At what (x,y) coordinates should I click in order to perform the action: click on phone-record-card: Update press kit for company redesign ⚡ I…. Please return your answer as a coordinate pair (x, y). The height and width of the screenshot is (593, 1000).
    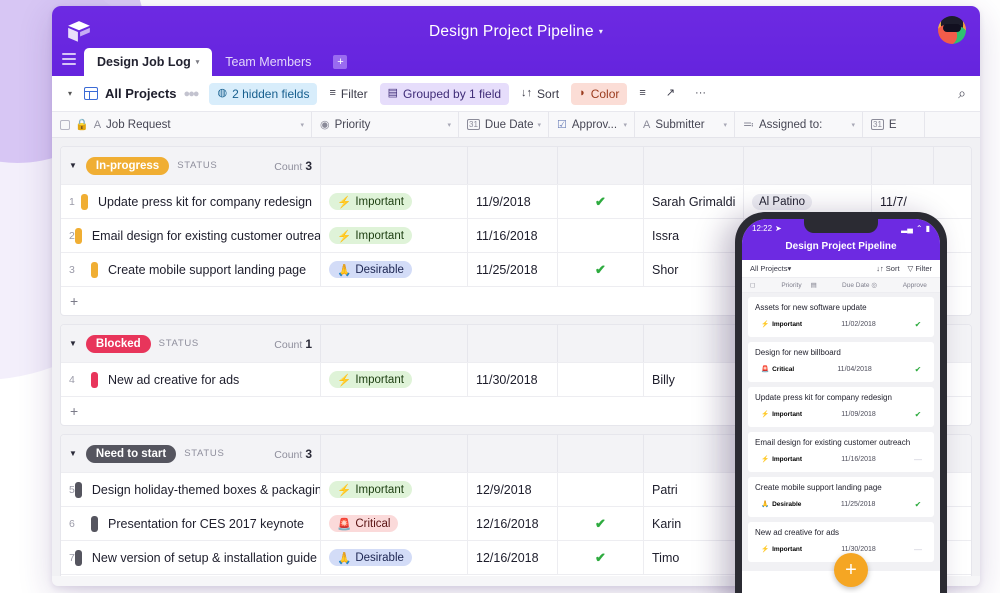
    Looking at the image, I should click on (841, 407).